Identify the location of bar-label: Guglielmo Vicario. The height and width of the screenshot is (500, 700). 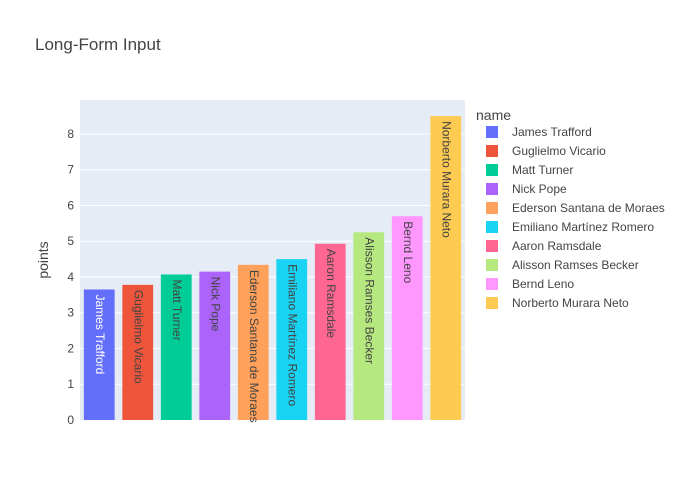
(139, 337).